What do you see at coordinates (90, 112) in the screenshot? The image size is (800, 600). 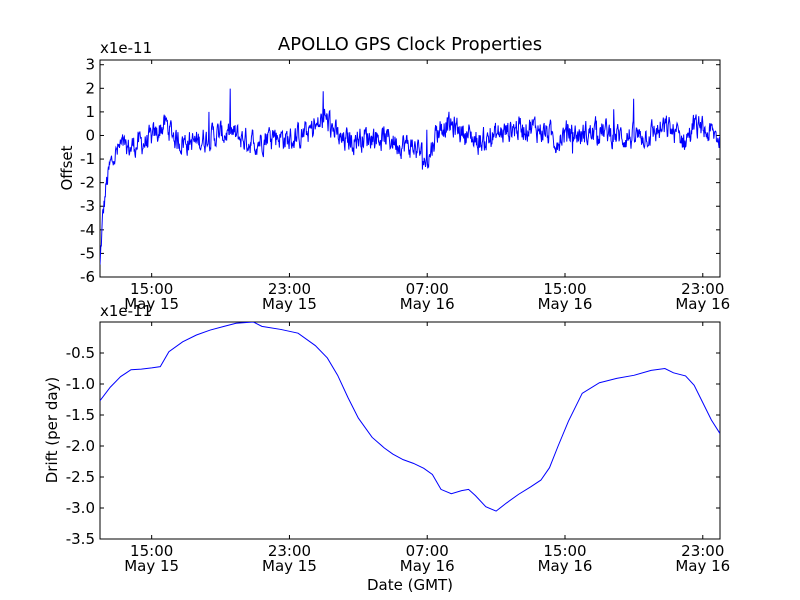 I see `ytick-label: 1` at bounding box center [90, 112].